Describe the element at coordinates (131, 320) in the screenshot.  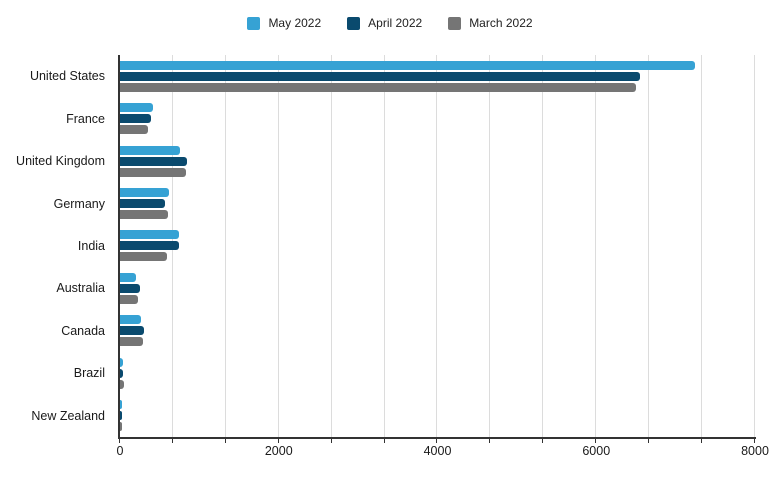
I see `bar-may-2022-canada` at that location.